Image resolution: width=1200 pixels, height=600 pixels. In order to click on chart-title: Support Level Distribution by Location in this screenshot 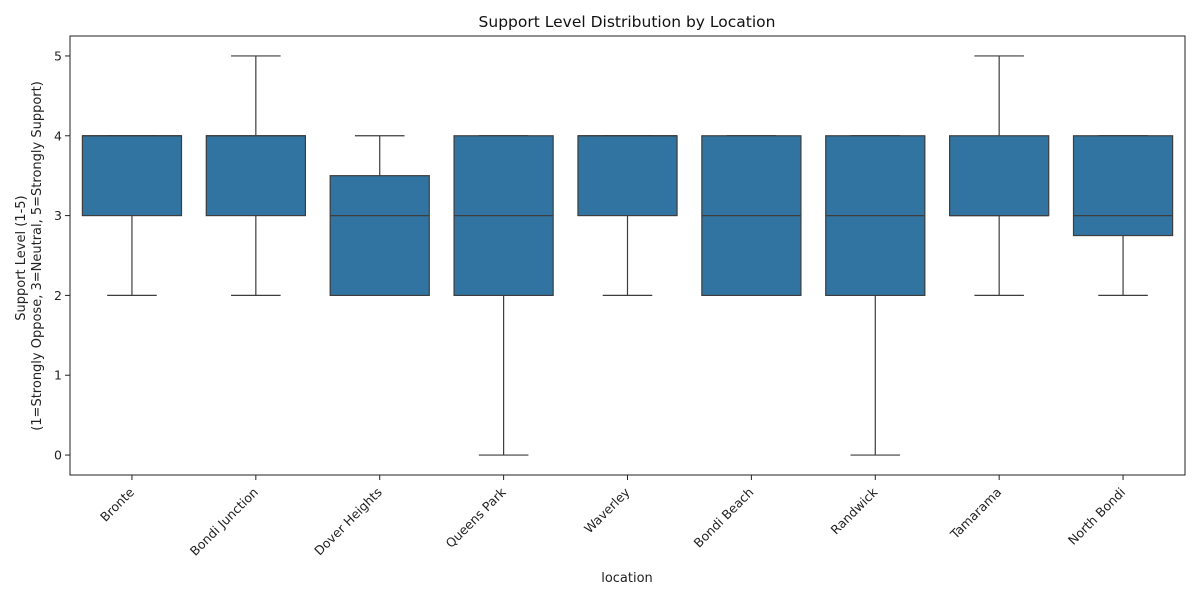, I will do `click(627, 22)`.